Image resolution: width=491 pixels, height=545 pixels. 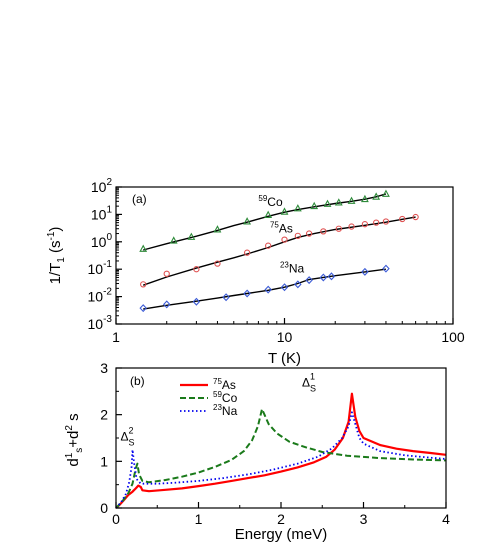 I want to click on y-tick-label: 10⁰, so click(x=102, y=241).